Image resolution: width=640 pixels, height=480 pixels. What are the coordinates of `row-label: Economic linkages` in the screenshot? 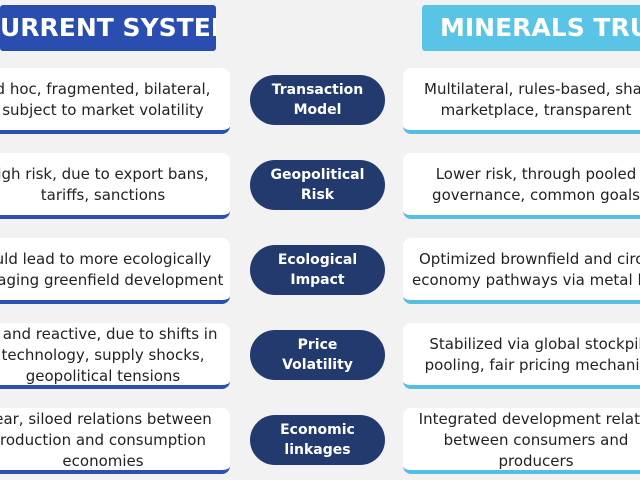 It's located at (317, 440).